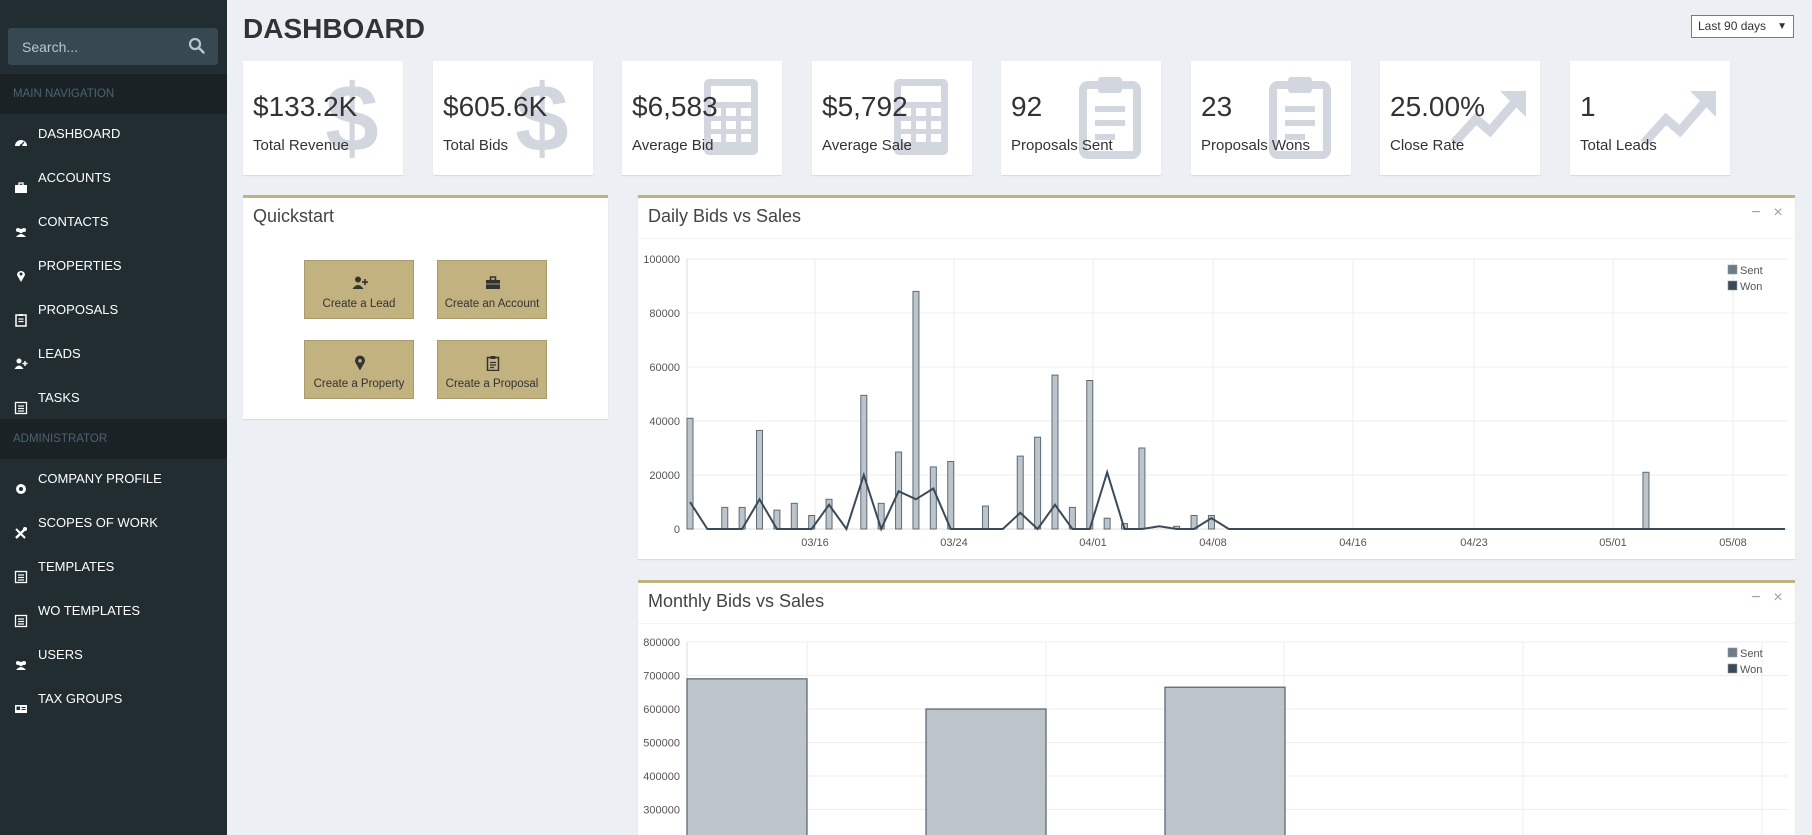 Image resolution: width=1812 pixels, height=835 pixels. What do you see at coordinates (74, 177) in the screenshot?
I see `sidebar-item-label: ACCOUNTS` at bounding box center [74, 177].